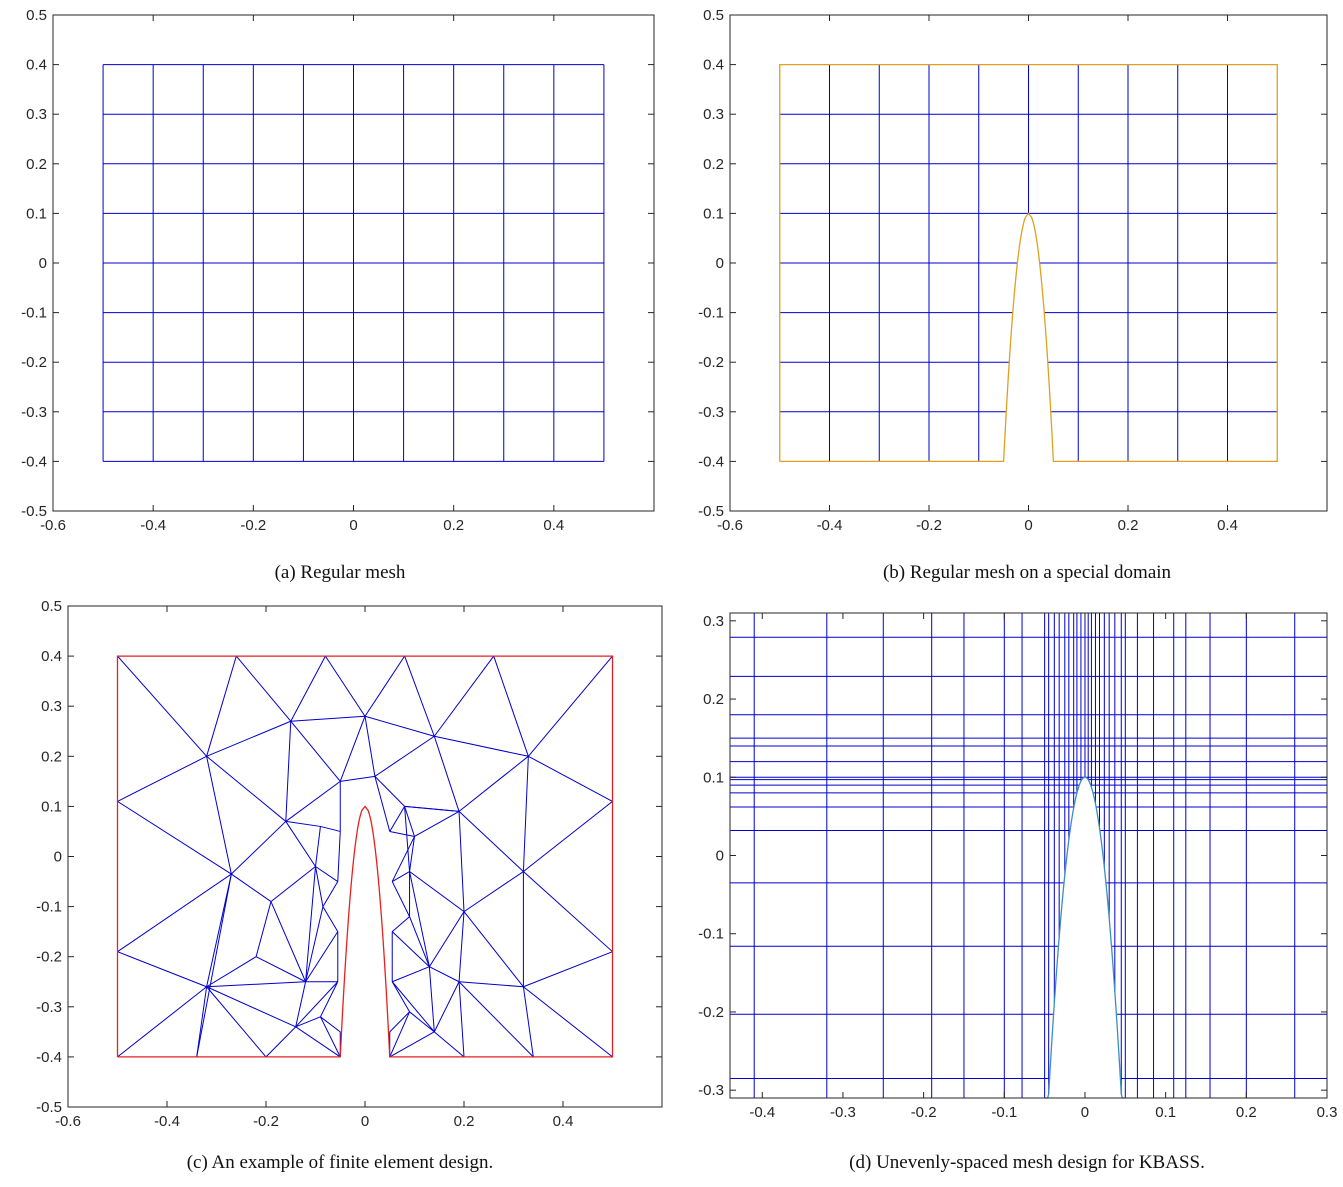 The height and width of the screenshot is (1187, 1343). What do you see at coordinates (1327, 1112) in the screenshot?
I see `x-tick-label: 0.3` at bounding box center [1327, 1112].